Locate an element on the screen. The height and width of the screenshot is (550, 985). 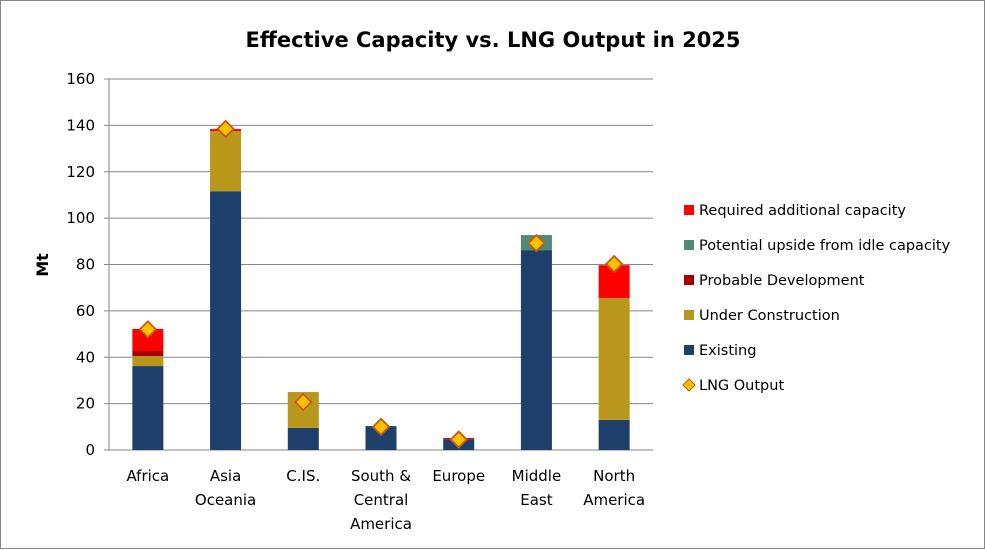
x-axis-label: C.IS. is located at coordinates (303, 476).